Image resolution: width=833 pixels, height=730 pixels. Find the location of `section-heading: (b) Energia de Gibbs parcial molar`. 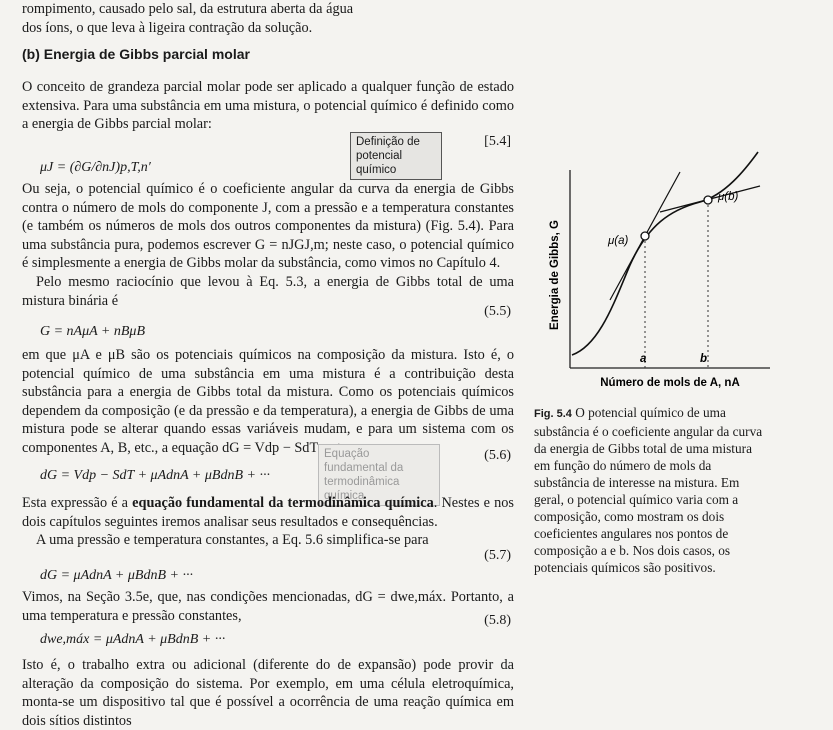

section-heading: (b) Energia de Gibbs parcial molar is located at coordinates (136, 54).